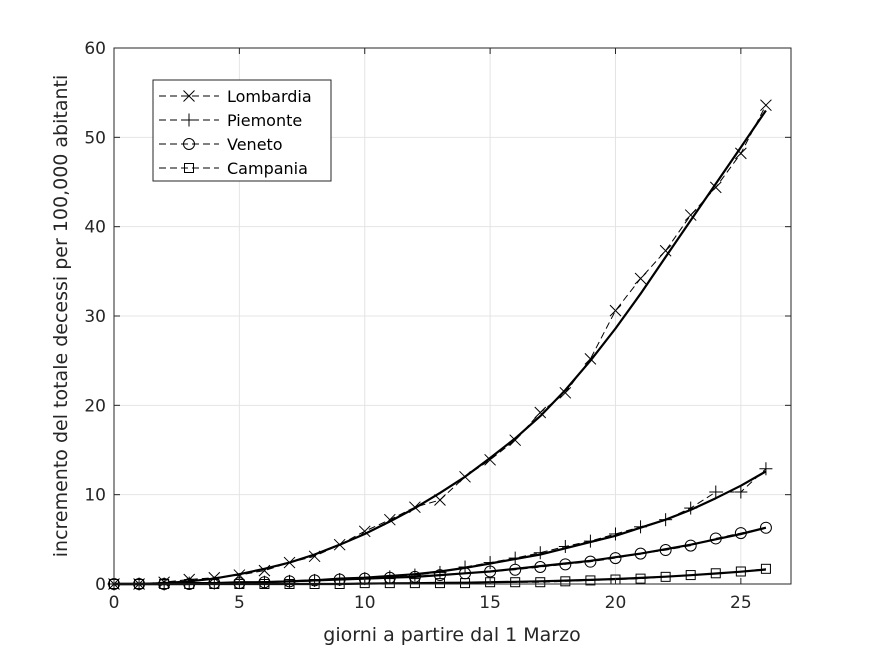 The height and width of the screenshot is (656, 875). What do you see at coordinates (440, 556) in the screenshot?
I see `series-line-veneto` at bounding box center [440, 556].